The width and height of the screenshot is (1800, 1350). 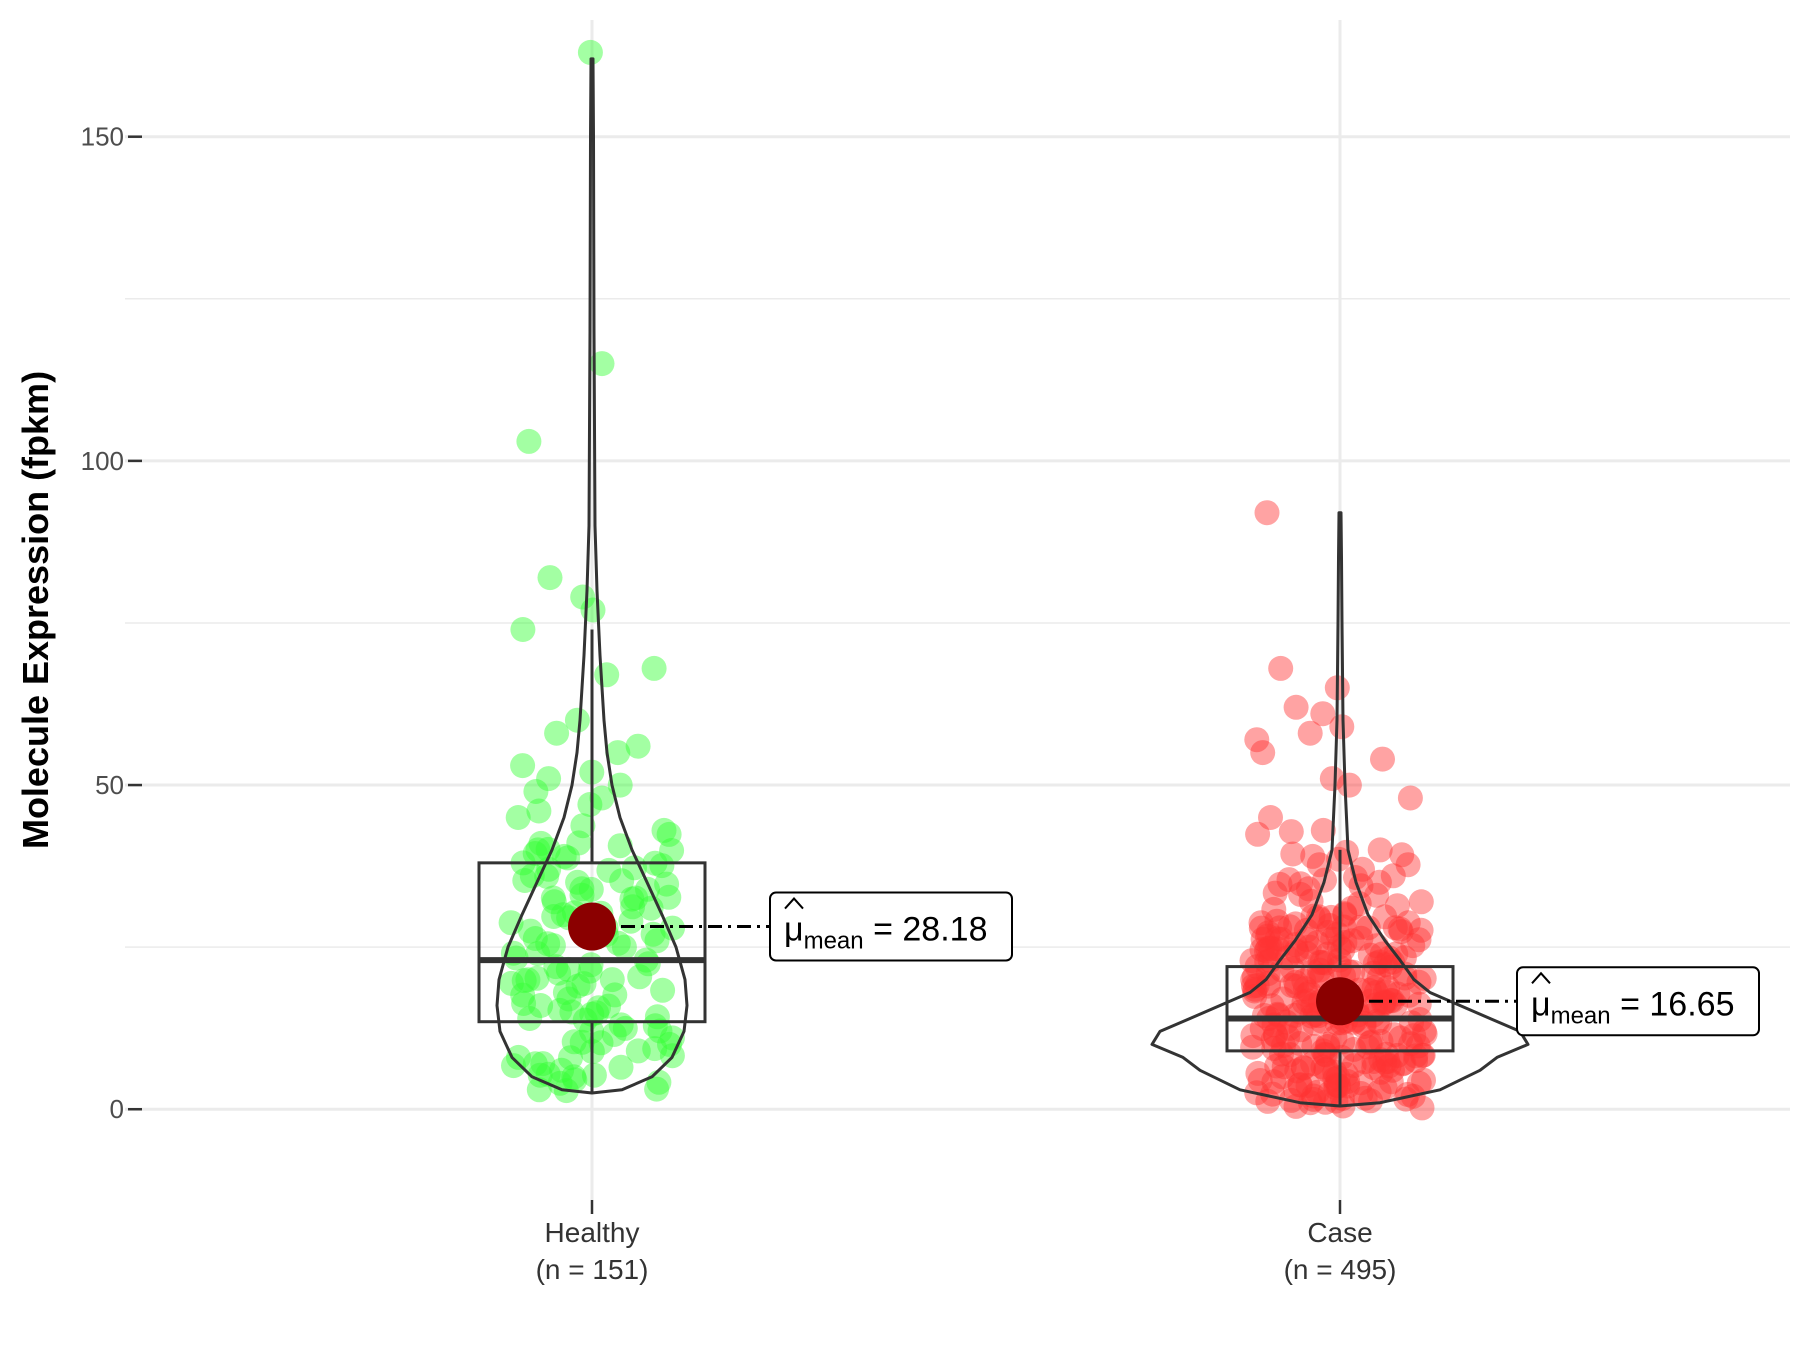 I want to click on hat-icon, so click(x=794, y=903).